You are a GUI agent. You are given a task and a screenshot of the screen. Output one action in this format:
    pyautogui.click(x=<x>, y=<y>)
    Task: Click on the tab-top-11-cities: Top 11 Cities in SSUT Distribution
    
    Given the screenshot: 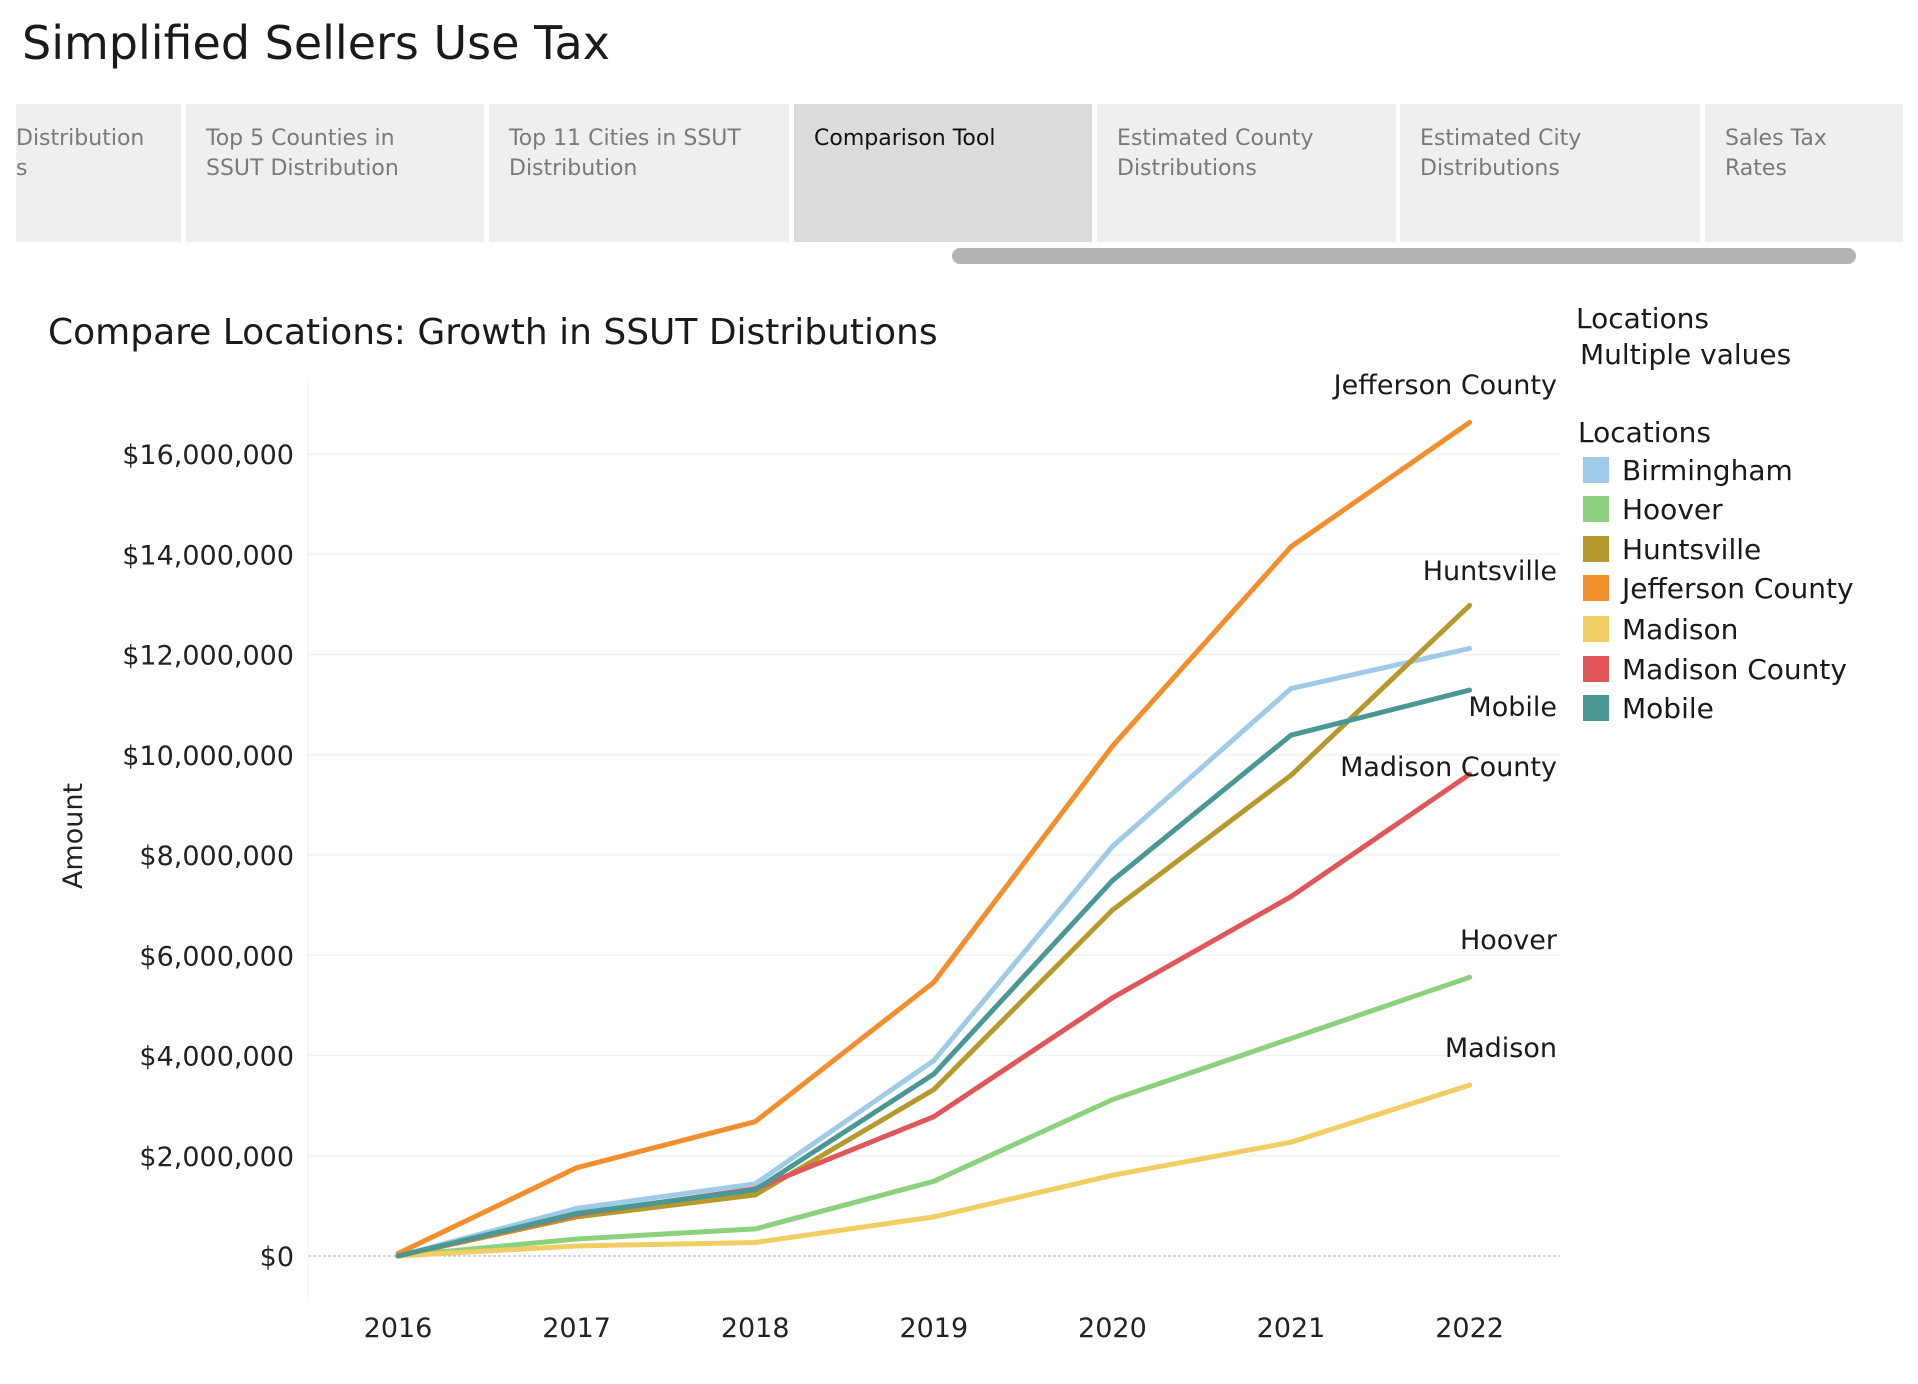 What is the action you would take?
    pyautogui.click(x=639, y=173)
    